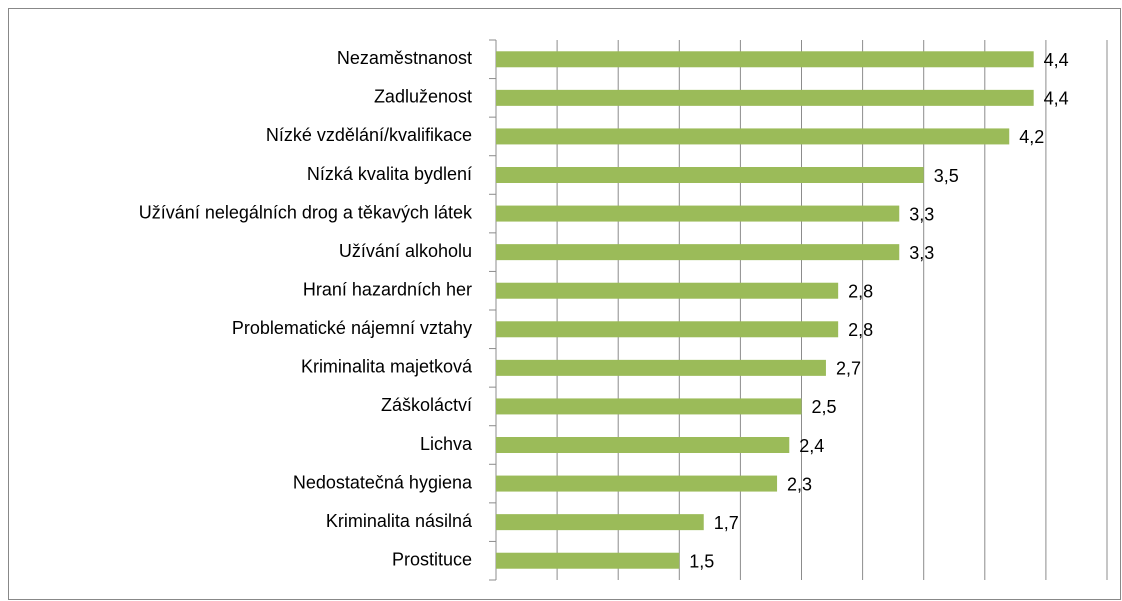 This screenshot has width=1122, height=601. Describe the element at coordinates (946, 176) in the screenshot. I see `value-label: 3,5` at that location.